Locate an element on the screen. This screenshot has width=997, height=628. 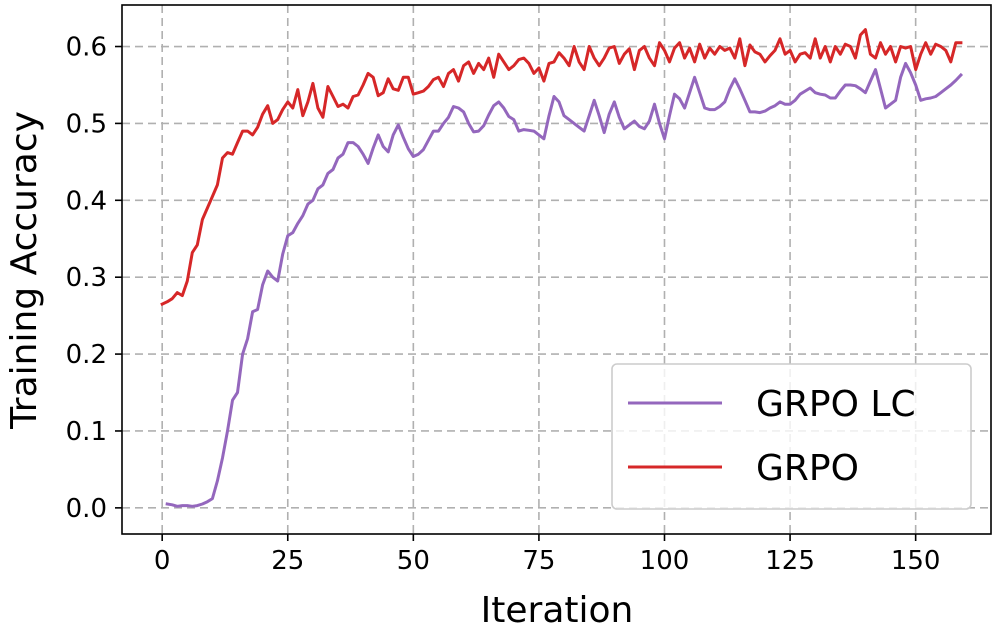
y-tick-label-0-6: 0.6 is located at coordinates (86, 48).